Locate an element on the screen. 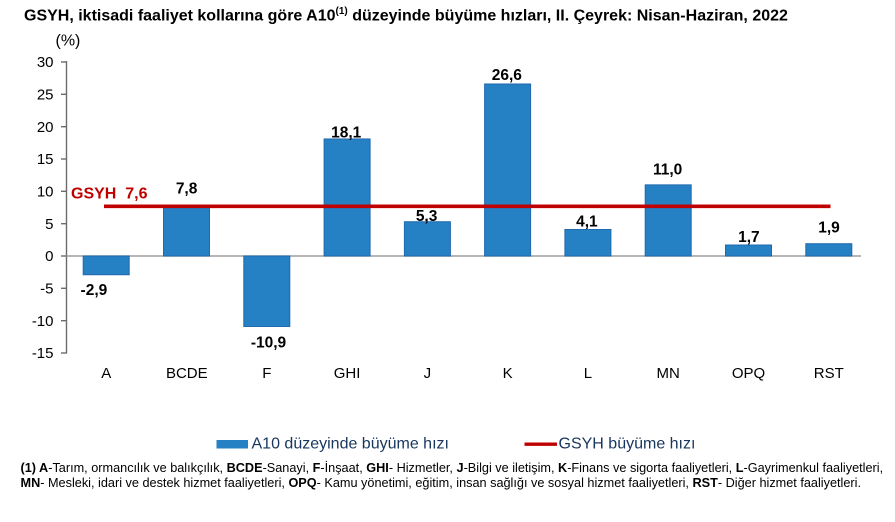 Image resolution: width=895 pixels, height=522 pixels. svg-text: 18,1 is located at coordinates (346, 132).